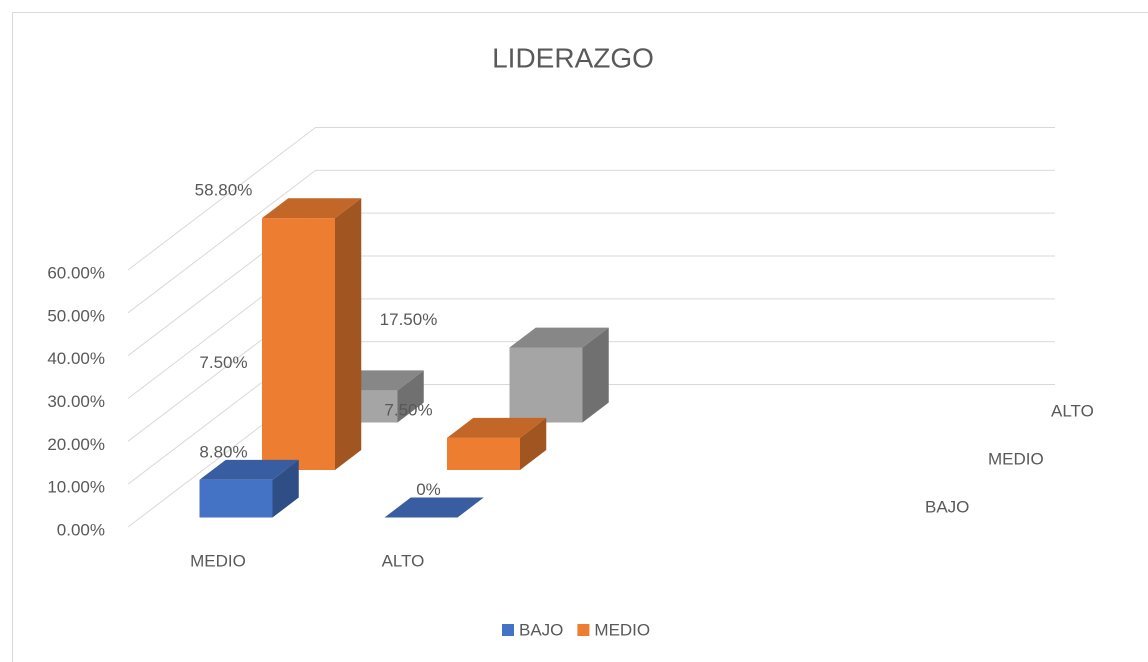 The height and width of the screenshot is (662, 1148). Describe the element at coordinates (409, 319) in the screenshot. I see `data-label: 17.50%` at that location.